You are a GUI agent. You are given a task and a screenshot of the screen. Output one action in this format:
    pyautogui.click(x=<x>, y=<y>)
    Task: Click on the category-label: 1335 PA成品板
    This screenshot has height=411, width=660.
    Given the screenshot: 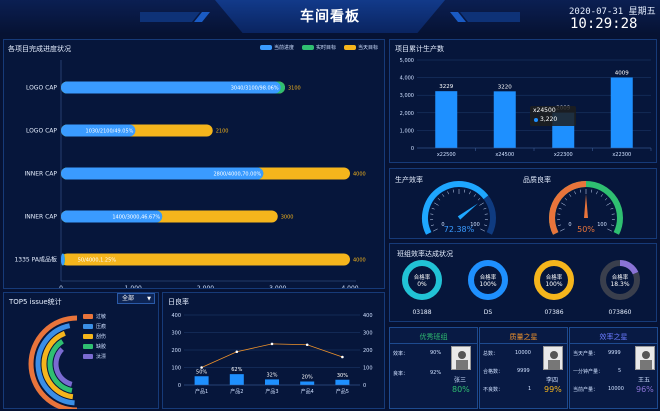 What is the action you would take?
    pyautogui.click(x=35, y=260)
    